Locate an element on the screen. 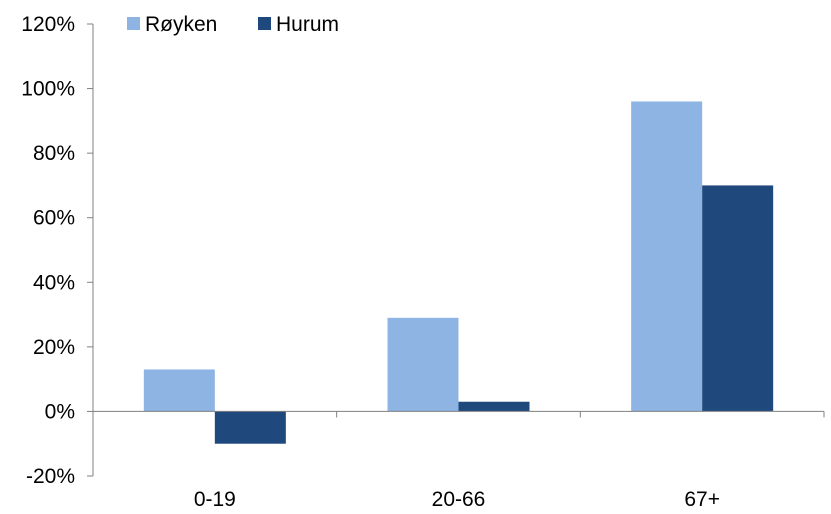  y-tick-label: 0% is located at coordinates (60, 411).